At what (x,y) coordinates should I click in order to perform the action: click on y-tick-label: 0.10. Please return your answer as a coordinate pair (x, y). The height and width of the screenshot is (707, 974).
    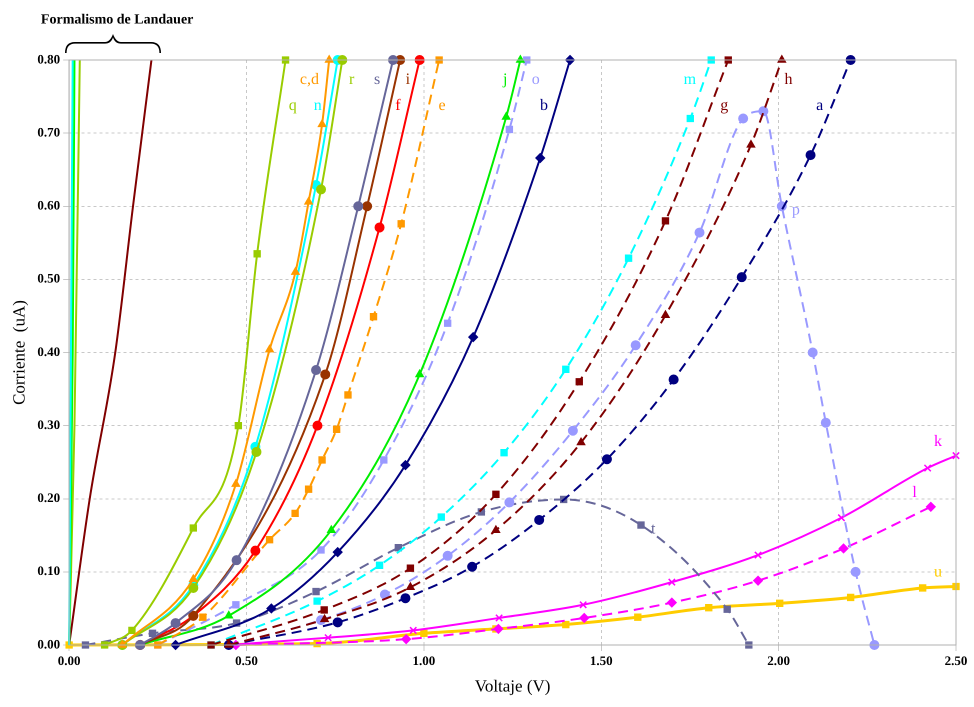
    Looking at the image, I should click on (48, 570).